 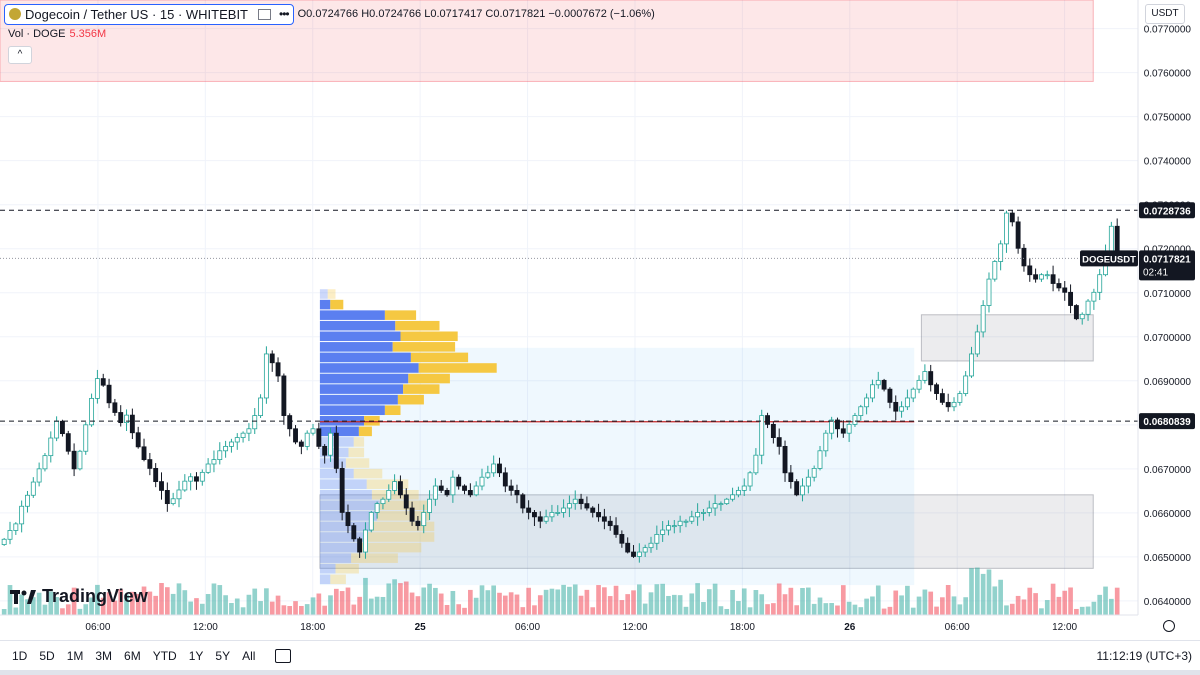 I want to click on currency-selector: USDT, so click(x=1165, y=14).